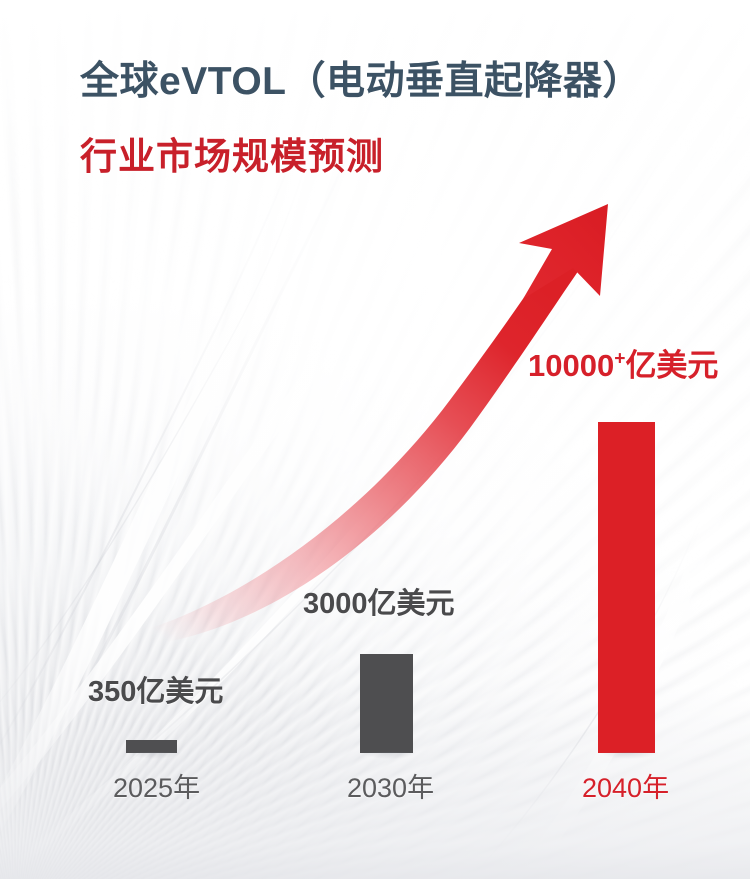 Image resolution: width=750 pixels, height=879 pixels. Describe the element at coordinates (672, 365) in the screenshot. I see `value-label-2040-suffix: 亿美元` at that location.